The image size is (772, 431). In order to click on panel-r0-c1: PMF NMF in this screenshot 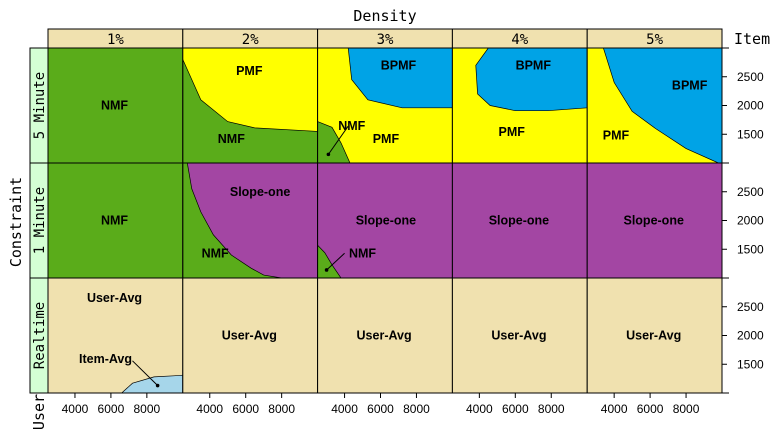, I will do `click(250, 105)`.